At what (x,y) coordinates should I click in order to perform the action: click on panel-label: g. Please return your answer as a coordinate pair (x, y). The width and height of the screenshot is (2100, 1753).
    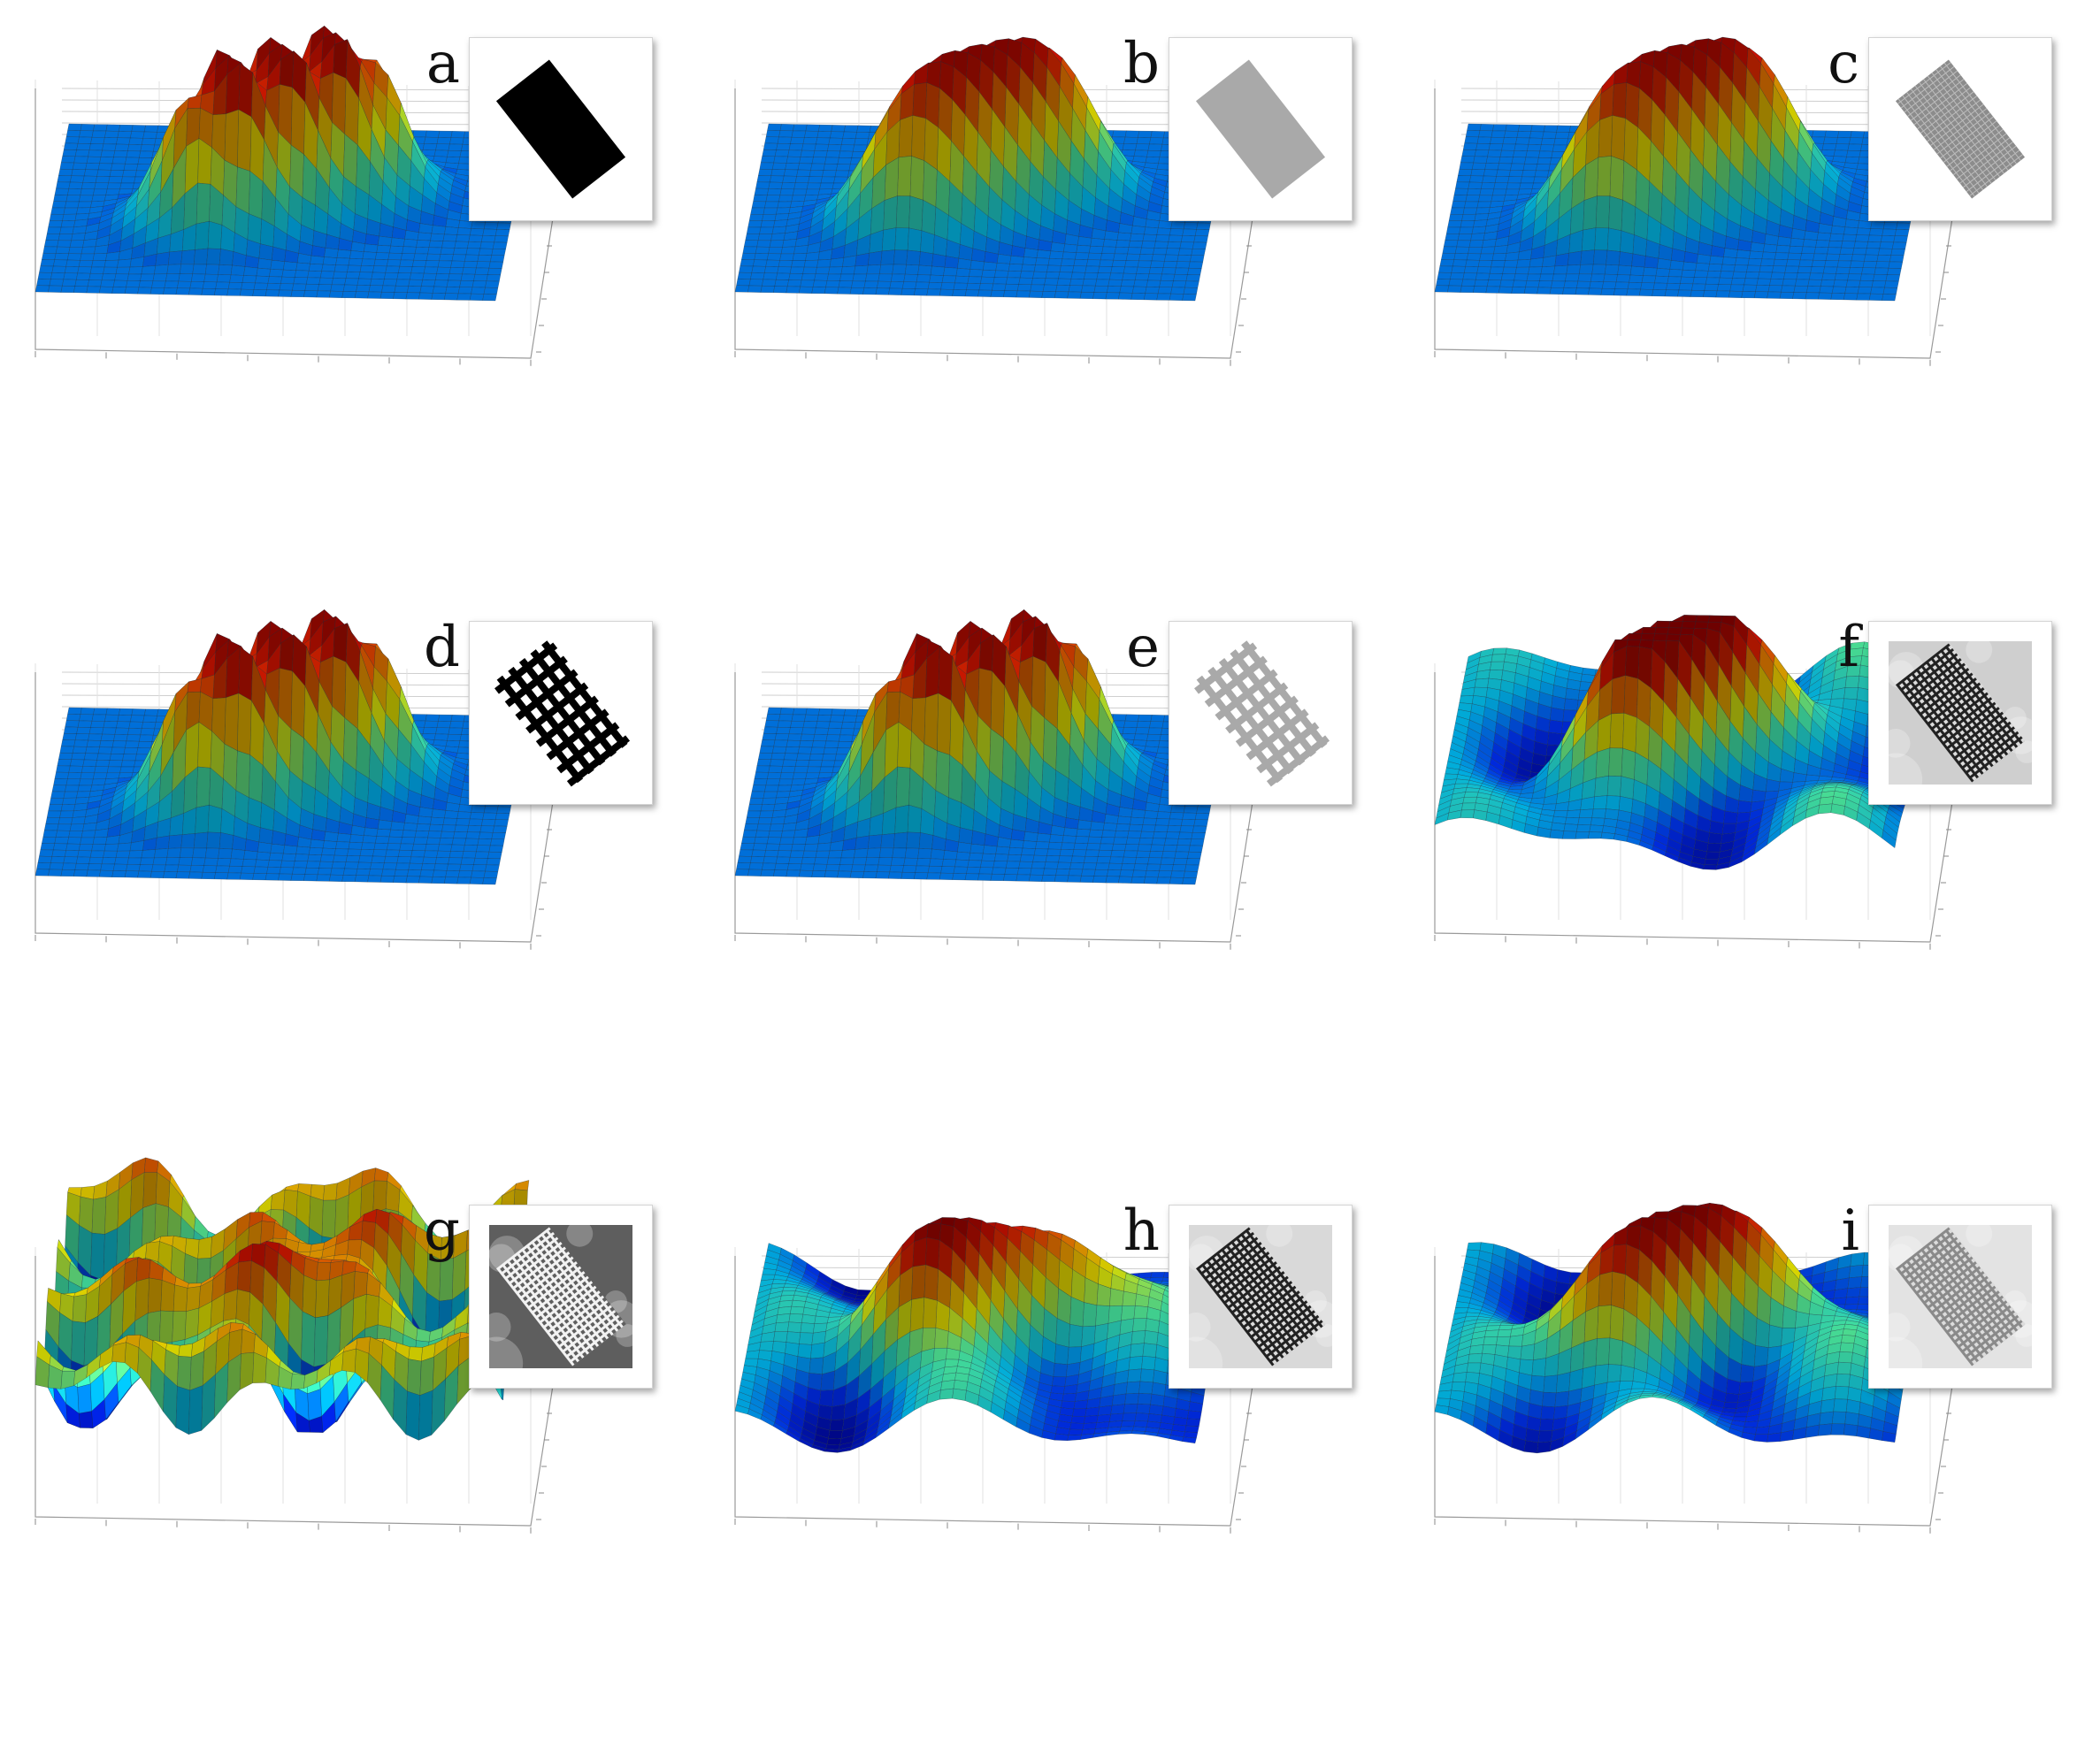
    Looking at the image, I should click on (442, 1231).